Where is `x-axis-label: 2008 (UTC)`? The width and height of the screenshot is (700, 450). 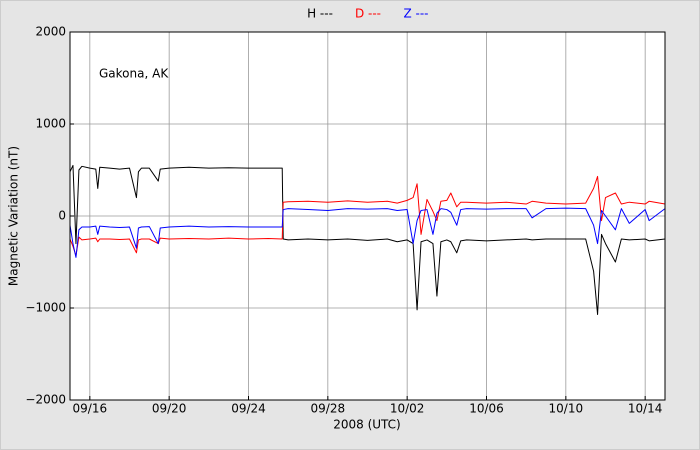 x-axis-label: 2008 (UTC) is located at coordinates (367, 425).